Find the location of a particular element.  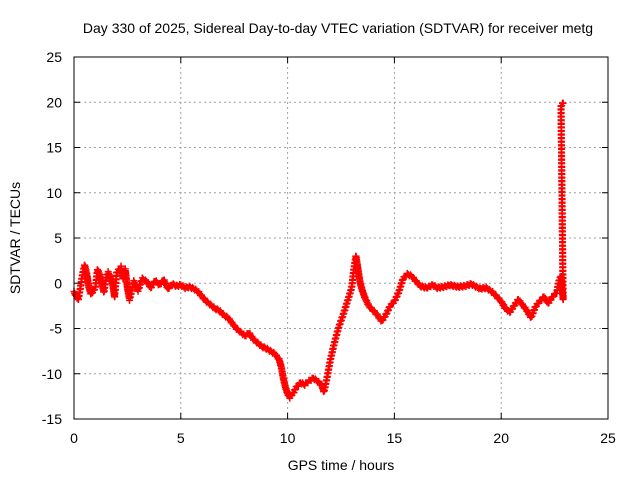

x-tick-label: 15 is located at coordinates (395, 438).